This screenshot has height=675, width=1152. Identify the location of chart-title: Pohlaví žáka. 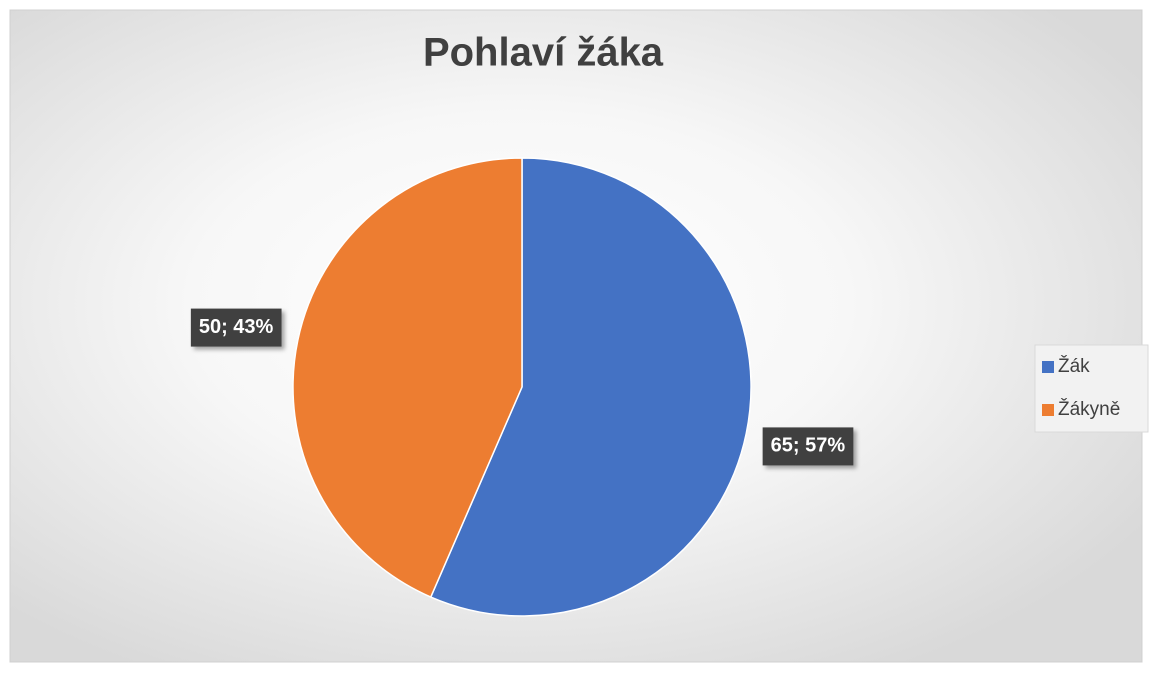
(543, 53).